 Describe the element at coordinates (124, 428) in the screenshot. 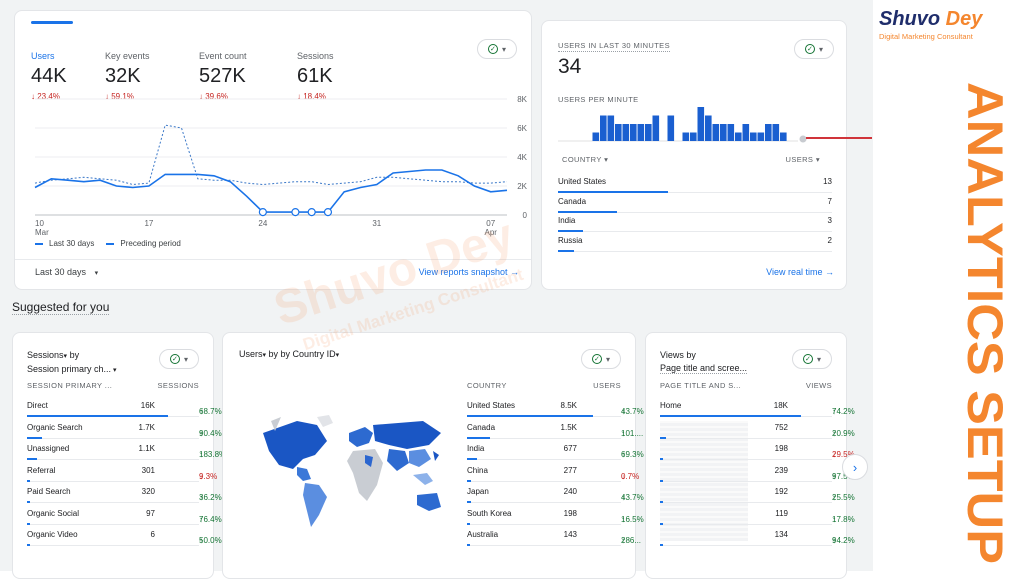

I see `table-row: Organic Search 1.7K ↑ 90.4%` at that location.